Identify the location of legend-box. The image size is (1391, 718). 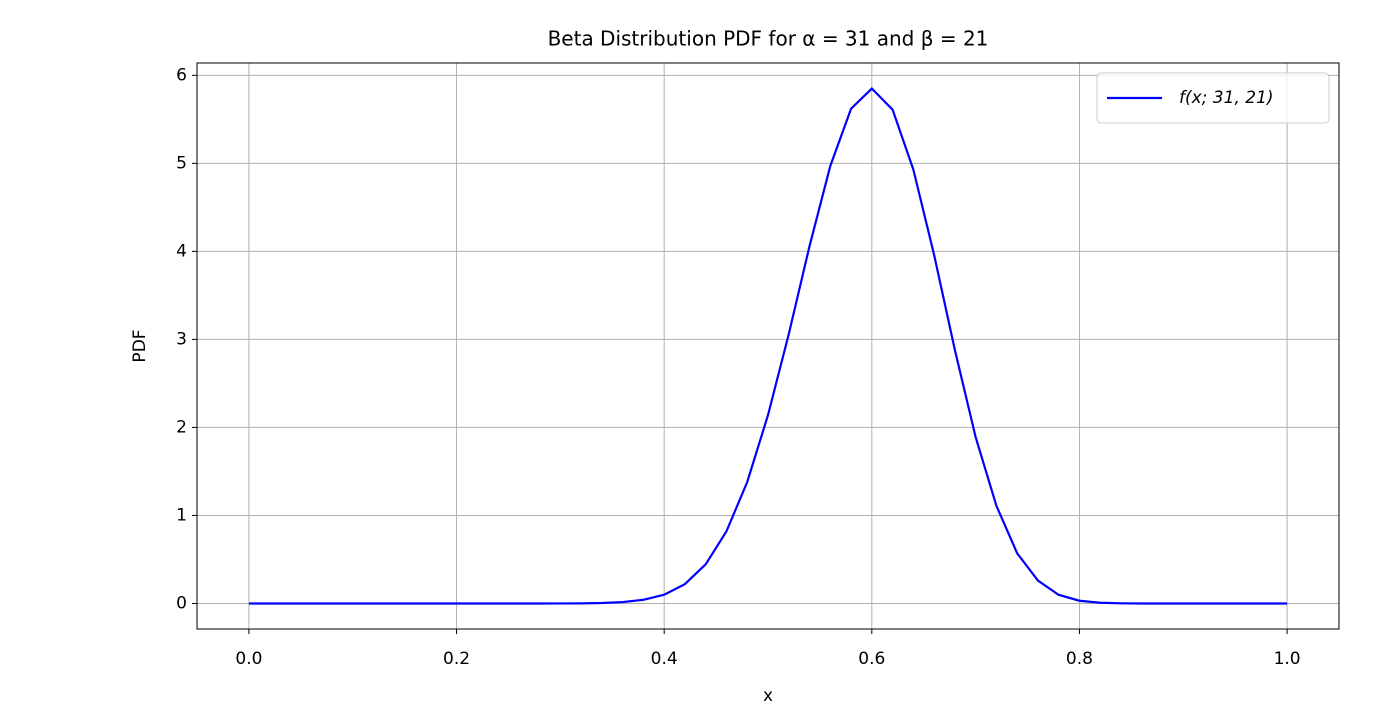
(1213, 98).